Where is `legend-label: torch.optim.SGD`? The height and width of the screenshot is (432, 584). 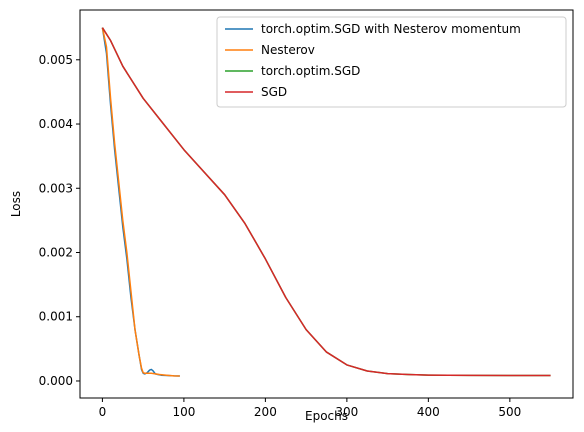
legend-label: torch.optim.SGD is located at coordinates (310, 71).